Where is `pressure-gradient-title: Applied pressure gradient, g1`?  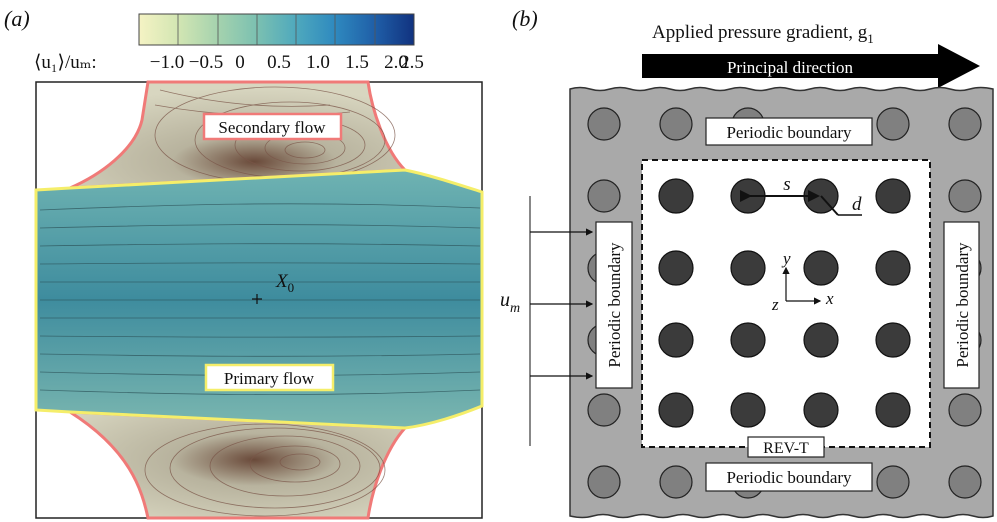 pressure-gradient-title: Applied pressure gradient, g1 is located at coordinates (763, 34).